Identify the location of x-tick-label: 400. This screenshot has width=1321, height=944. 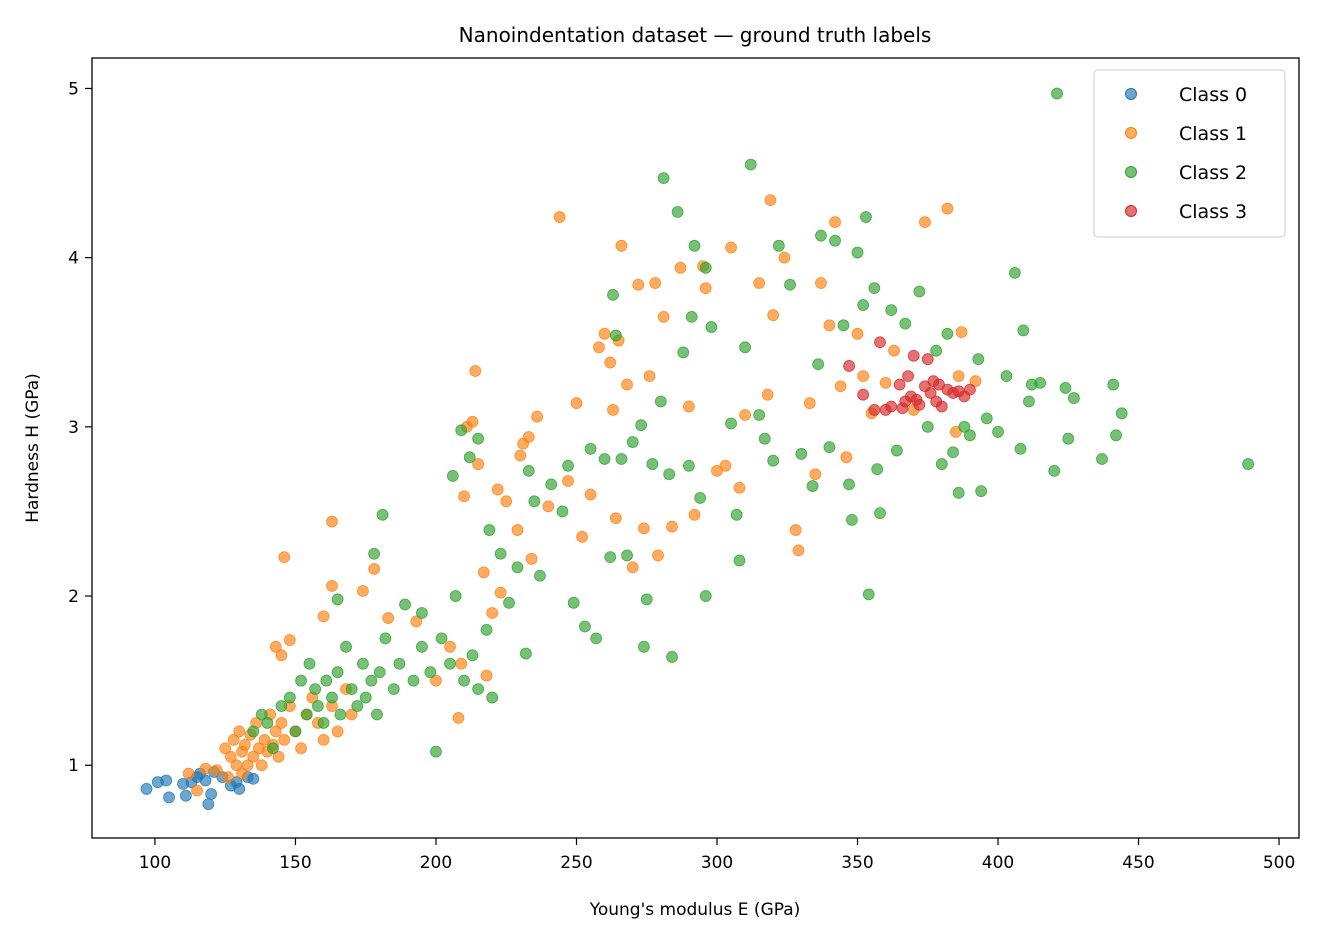
(998, 863).